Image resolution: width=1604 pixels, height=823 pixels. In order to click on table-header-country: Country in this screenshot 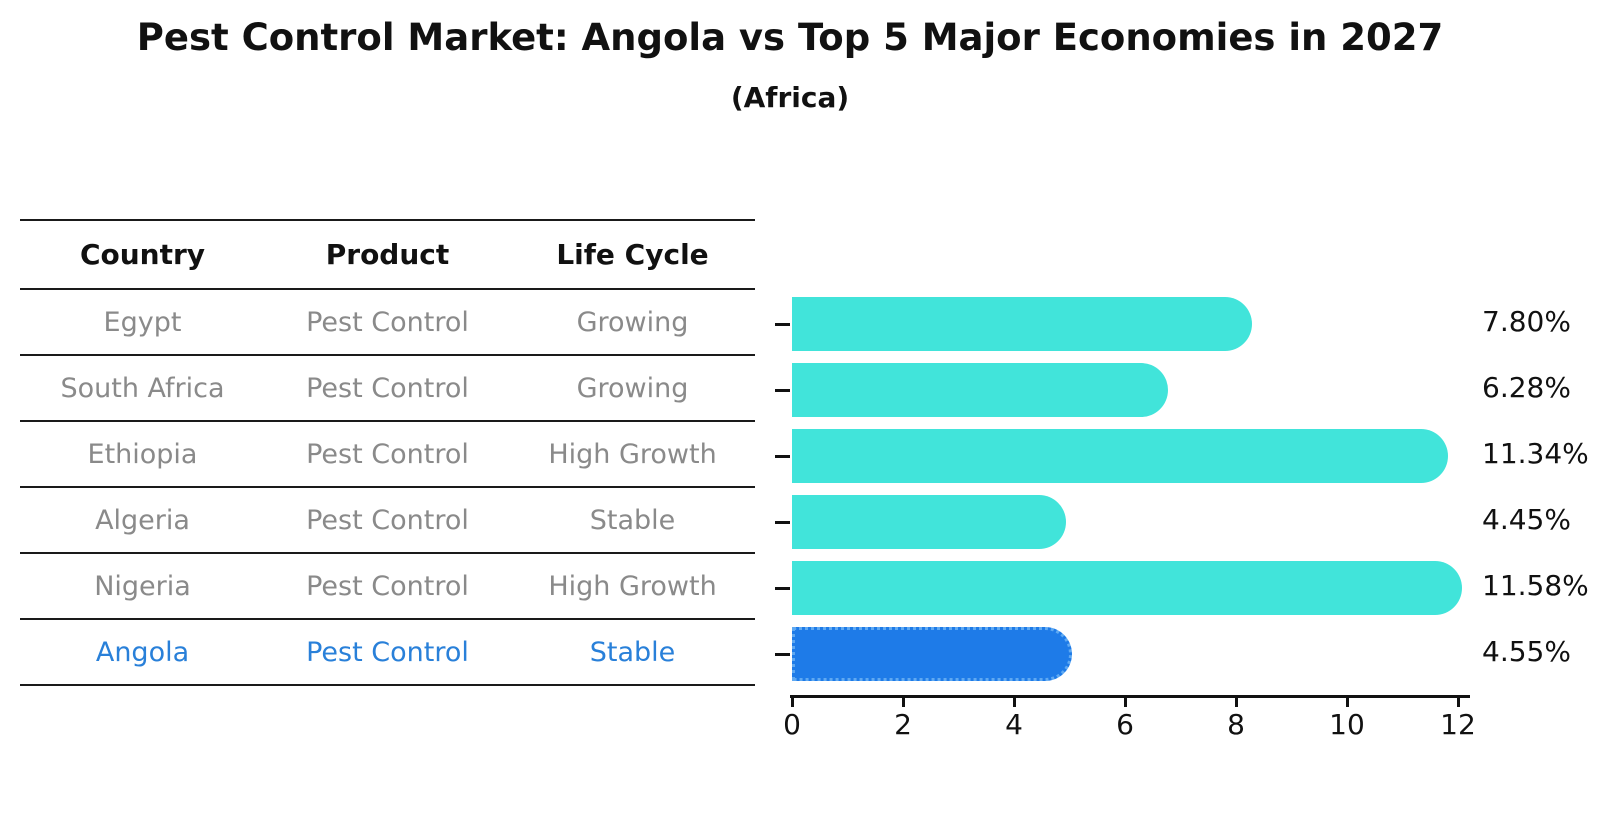, I will do `click(142, 254)`.